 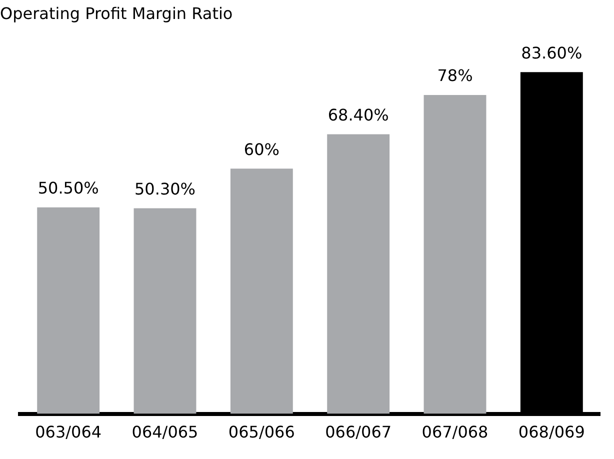 I want to click on data-label: 68.40%, so click(x=358, y=114).